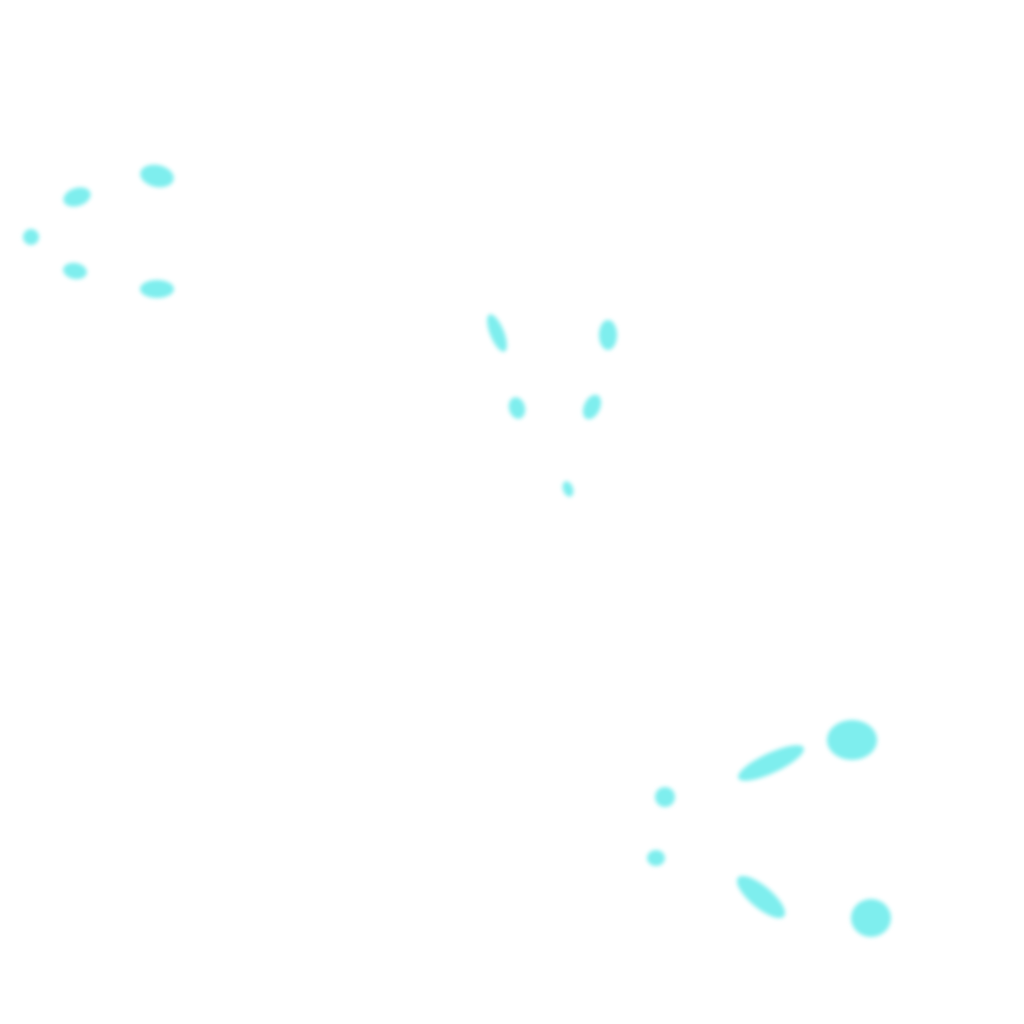  Describe the element at coordinates (769, 828) in the screenshot. I see `cluster-bottom-right` at that location.